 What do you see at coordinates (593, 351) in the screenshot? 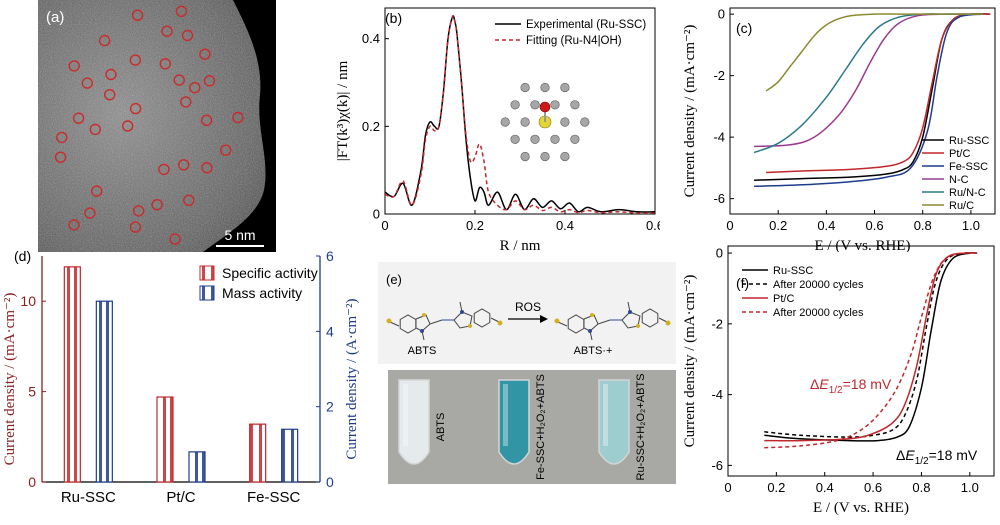
I see `product-label: ABTS·+` at bounding box center [593, 351].